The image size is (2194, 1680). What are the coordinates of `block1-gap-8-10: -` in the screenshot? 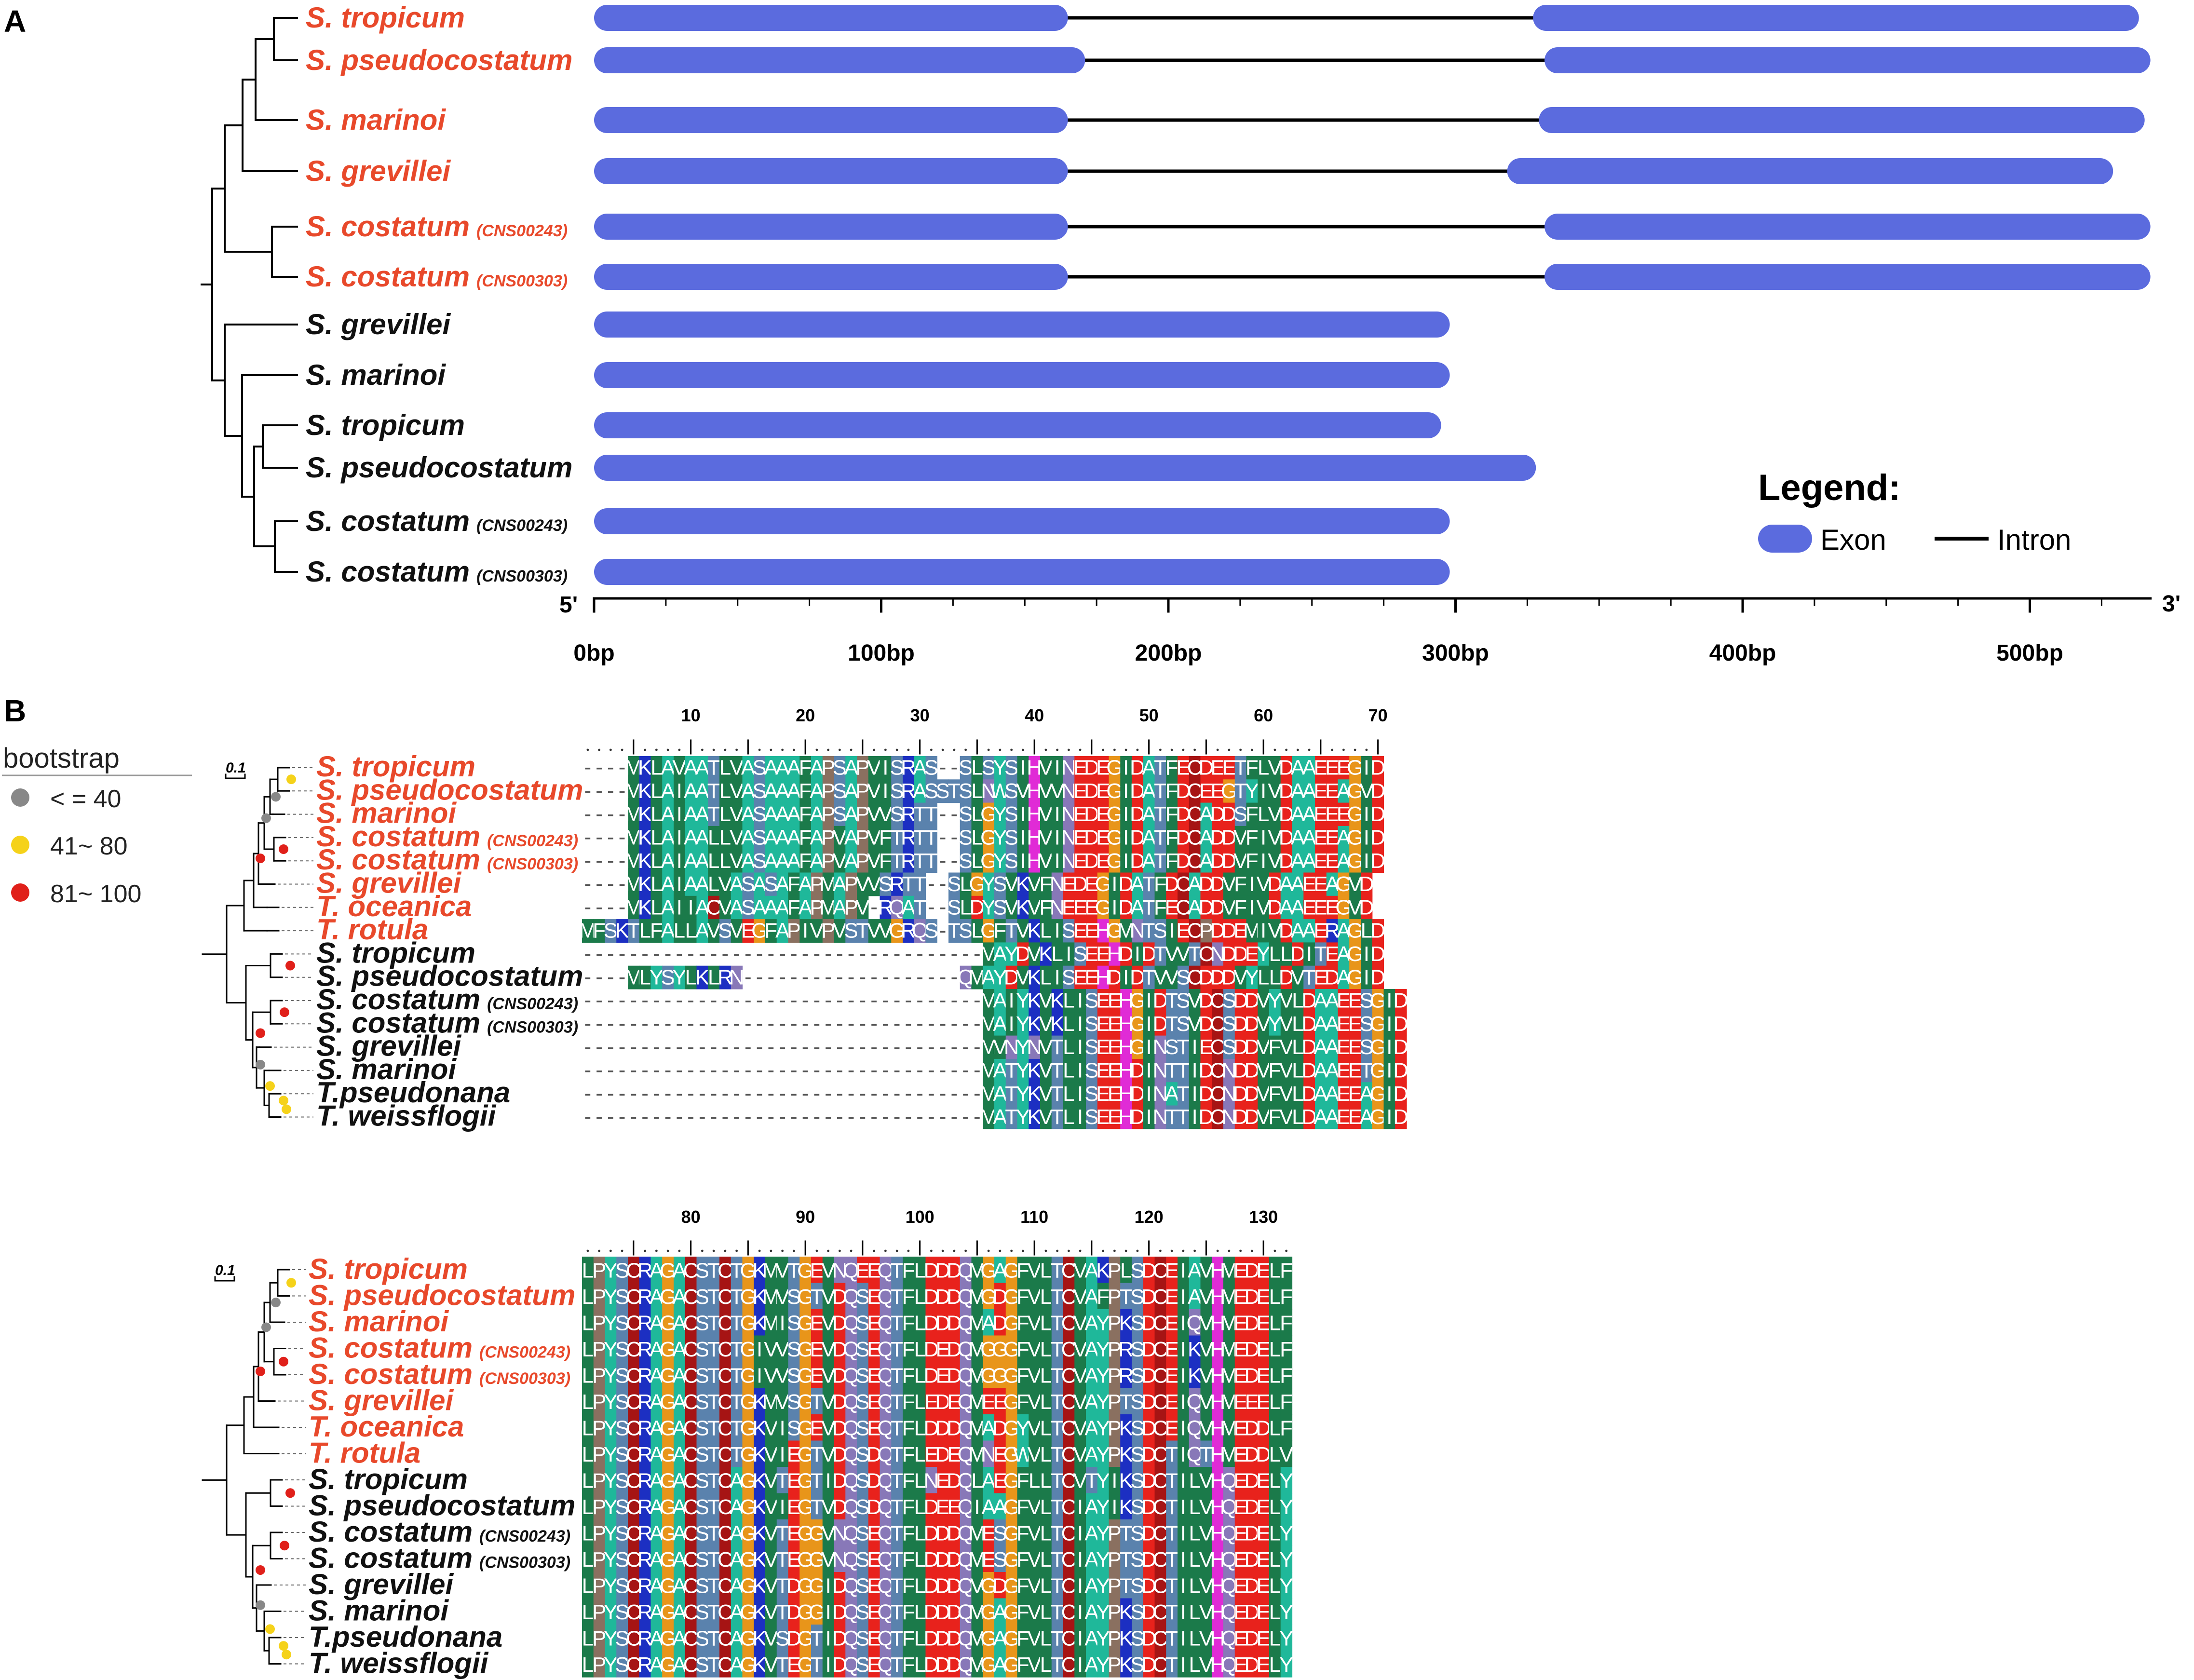 It's located at (702, 954).